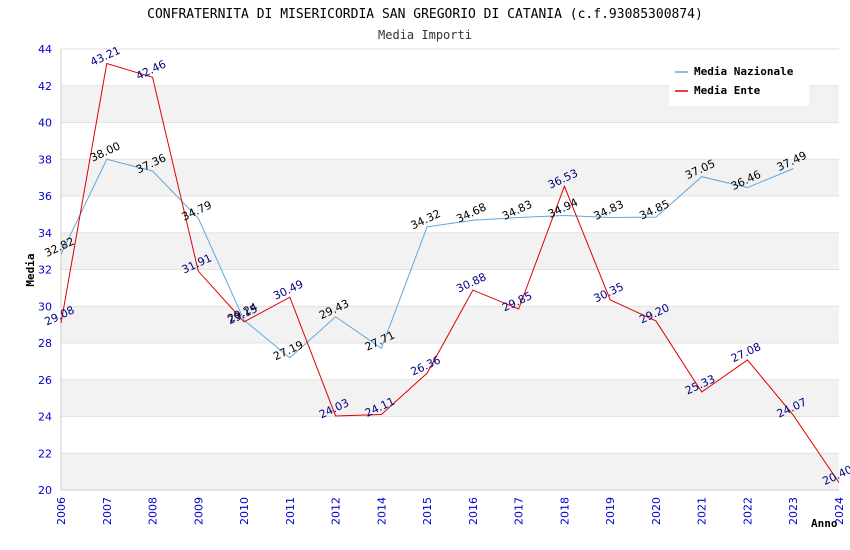  What do you see at coordinates (564, 511) in the screenshot?
I see `x-tick-label: 2018` at bounding box center [564, 511].